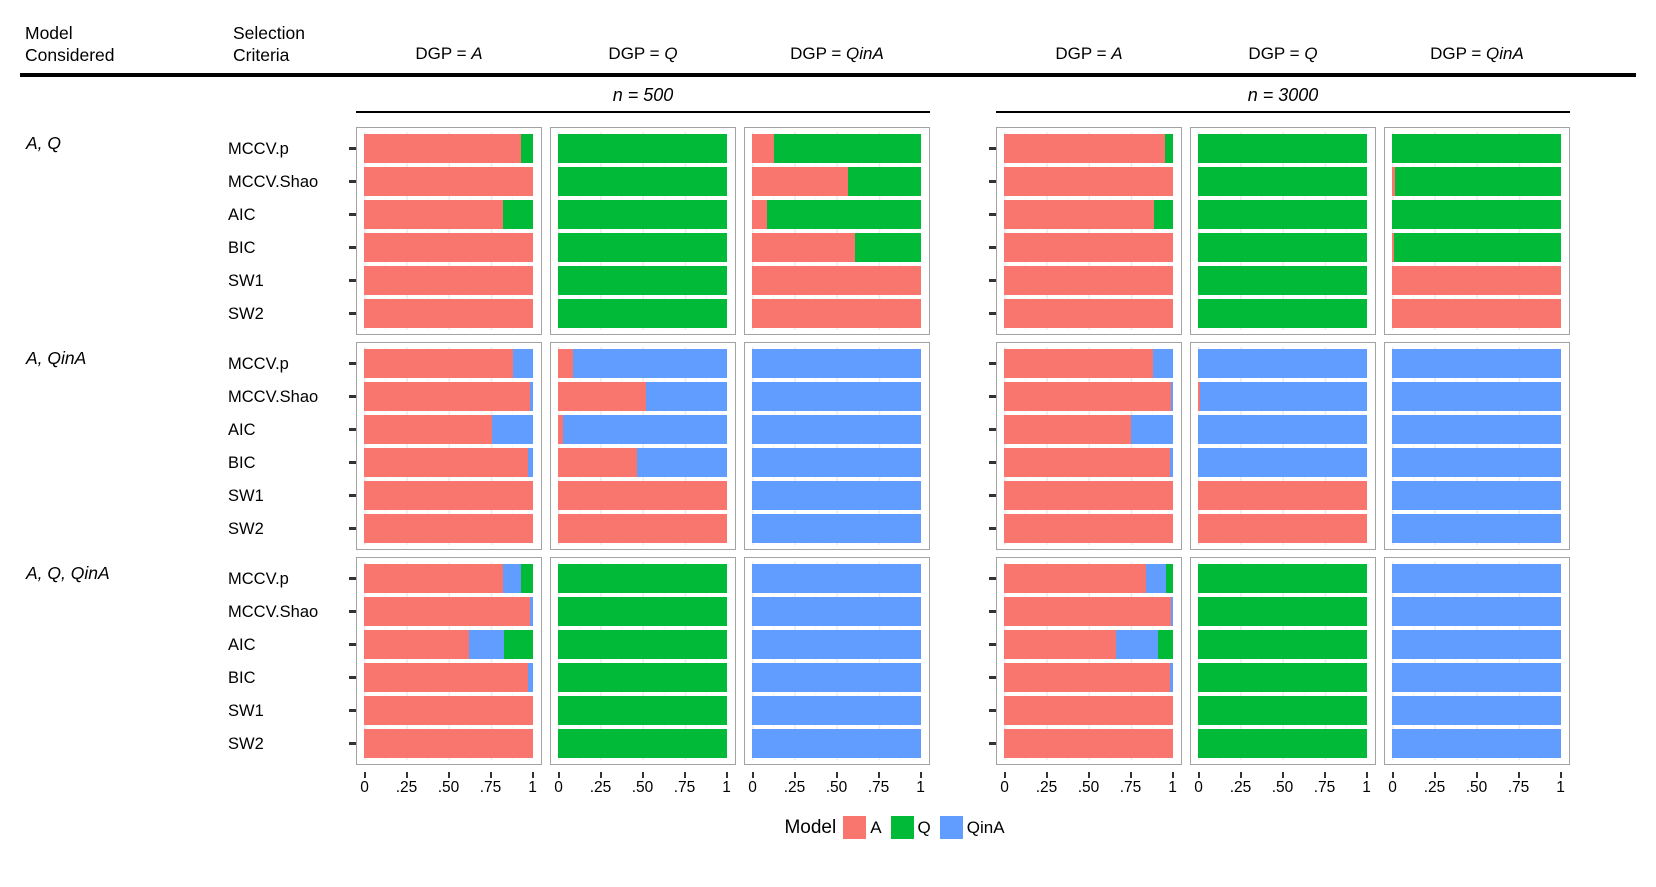 This screenshot has width=1656, height=887. What do you see at coordinates (1046, 787) in the screenshot?
I see `x-tick-label: .25` at bounding box center [1046, 787].